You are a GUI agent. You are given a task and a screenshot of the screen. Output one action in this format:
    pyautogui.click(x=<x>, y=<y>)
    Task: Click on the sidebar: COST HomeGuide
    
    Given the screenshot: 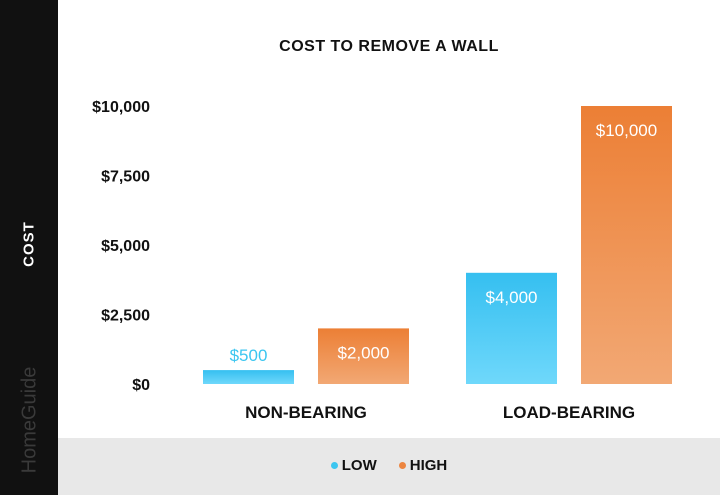 What is the action you would take?
    pyautogui.click(x=29, y=247)
    